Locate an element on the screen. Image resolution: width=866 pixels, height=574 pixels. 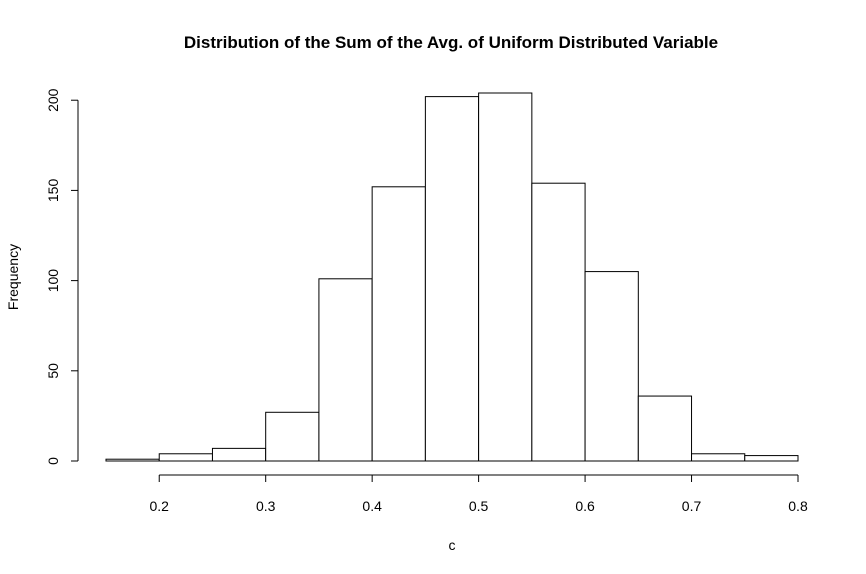
x-axis: 0.2 0.3 0.4 0.5 0.6 0.7 0.8 is located at coordinates (478, 494).